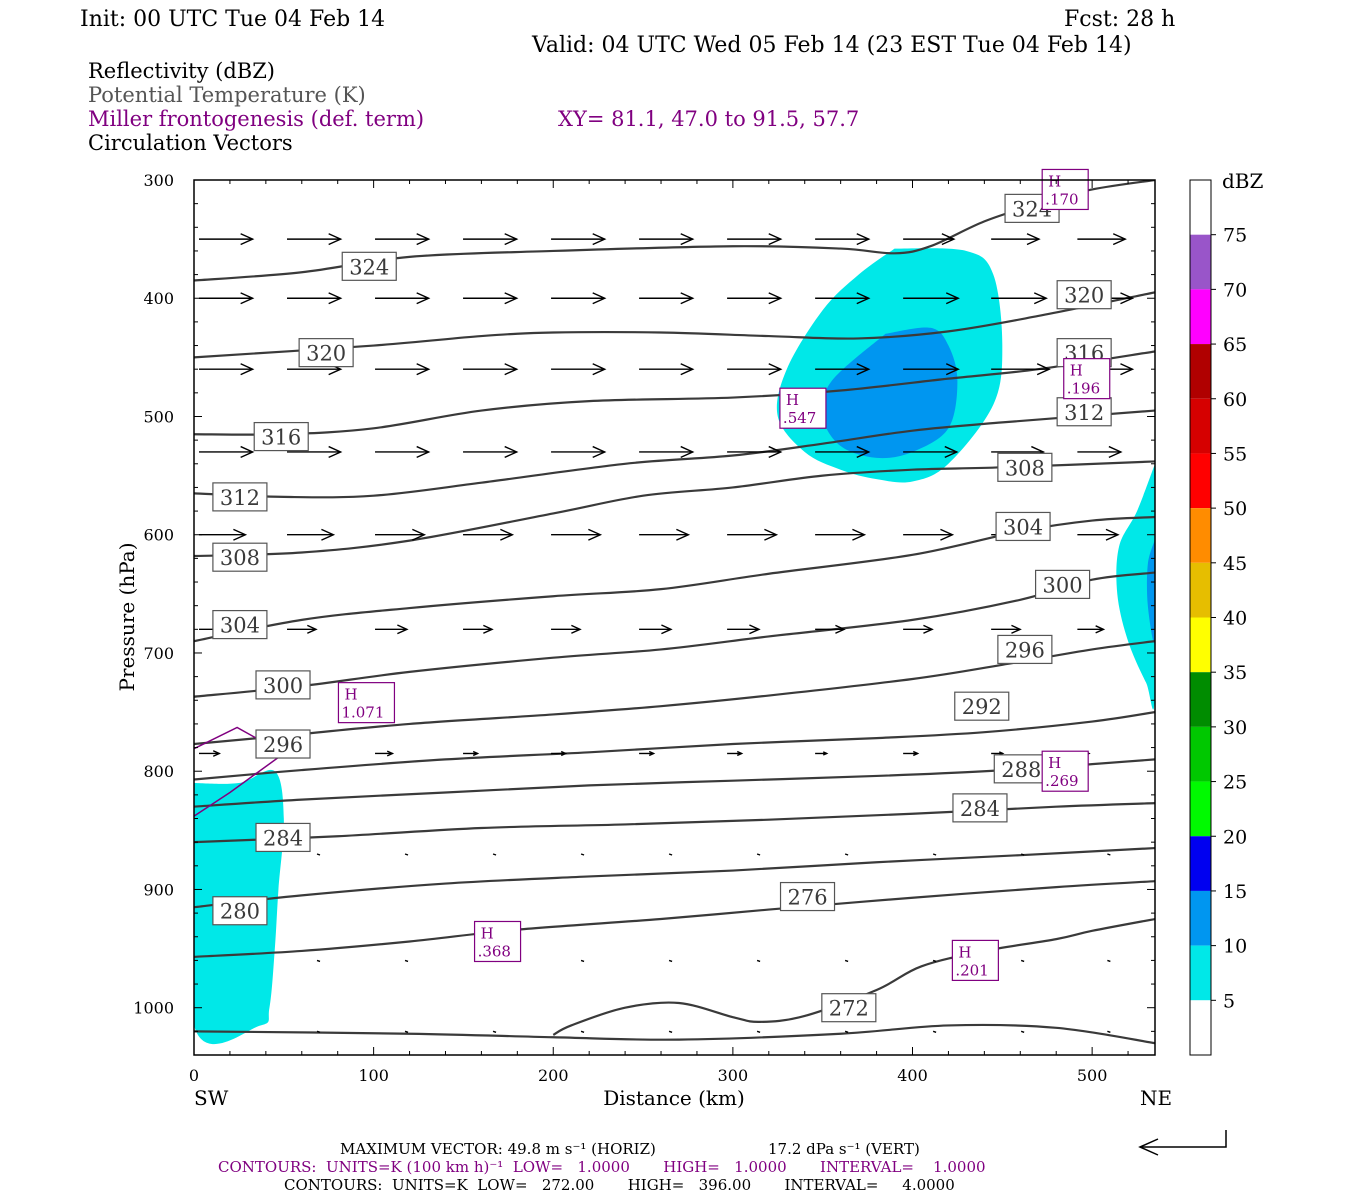 This screenshot has height=1200, width=1350. I want to click on y-tick-label: 400, so click(158, 298).